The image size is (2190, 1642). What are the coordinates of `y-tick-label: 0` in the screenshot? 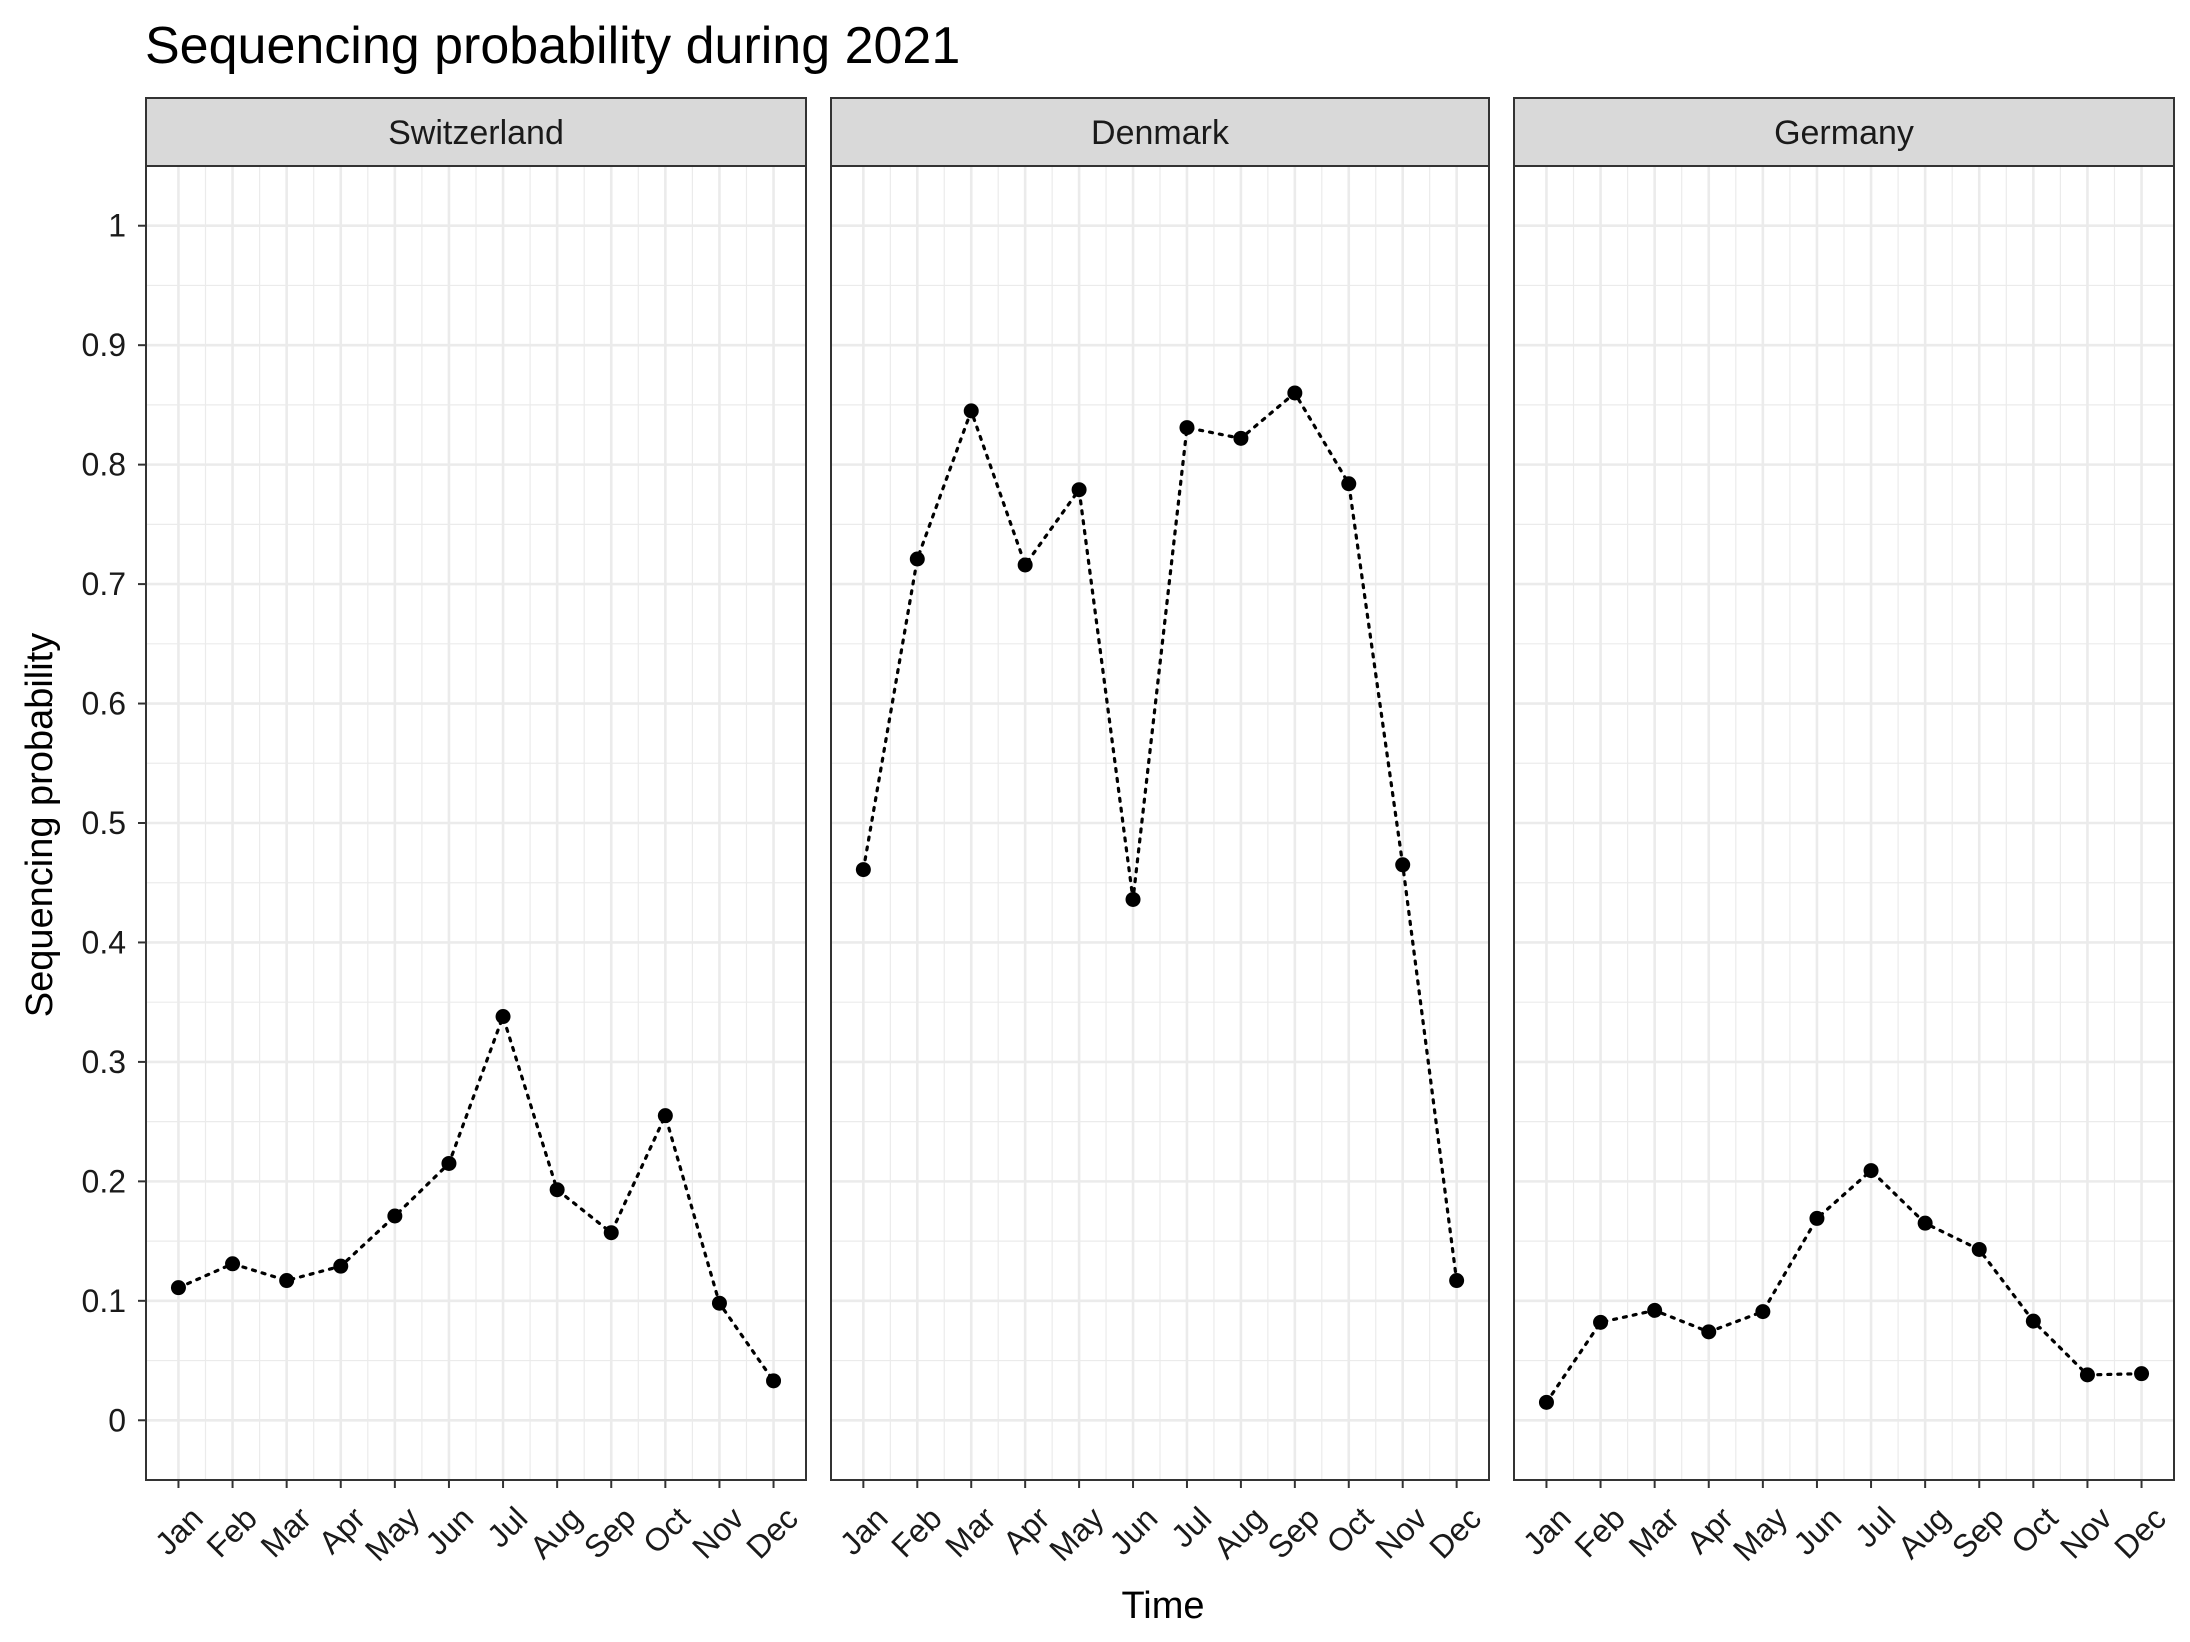 It's located at (117, 1420).